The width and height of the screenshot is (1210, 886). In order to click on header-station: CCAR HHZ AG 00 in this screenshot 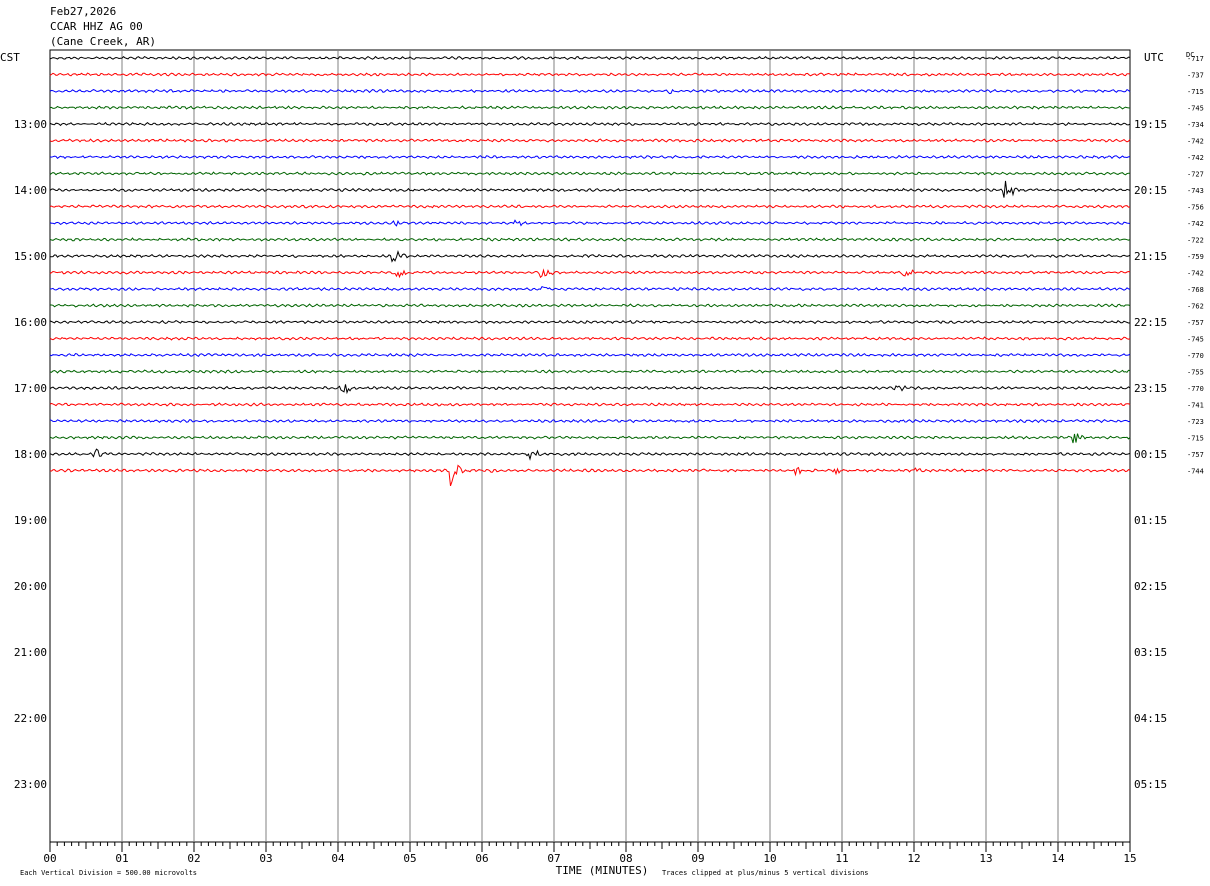, I will do `click(96, 26)`.